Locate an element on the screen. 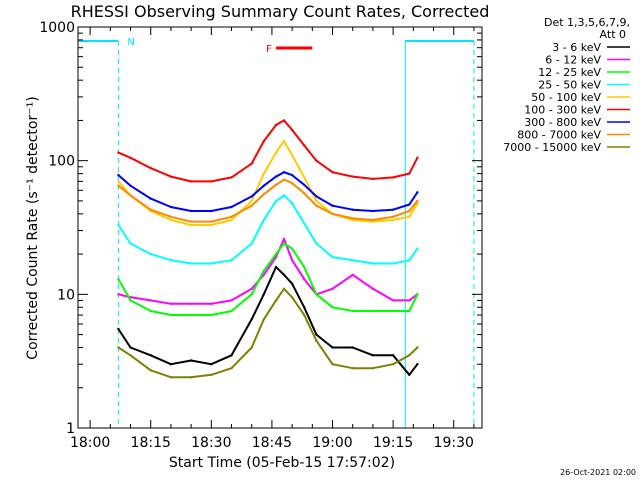  x-tick-label-2: 18:30 is located at coordinates (211, 443).